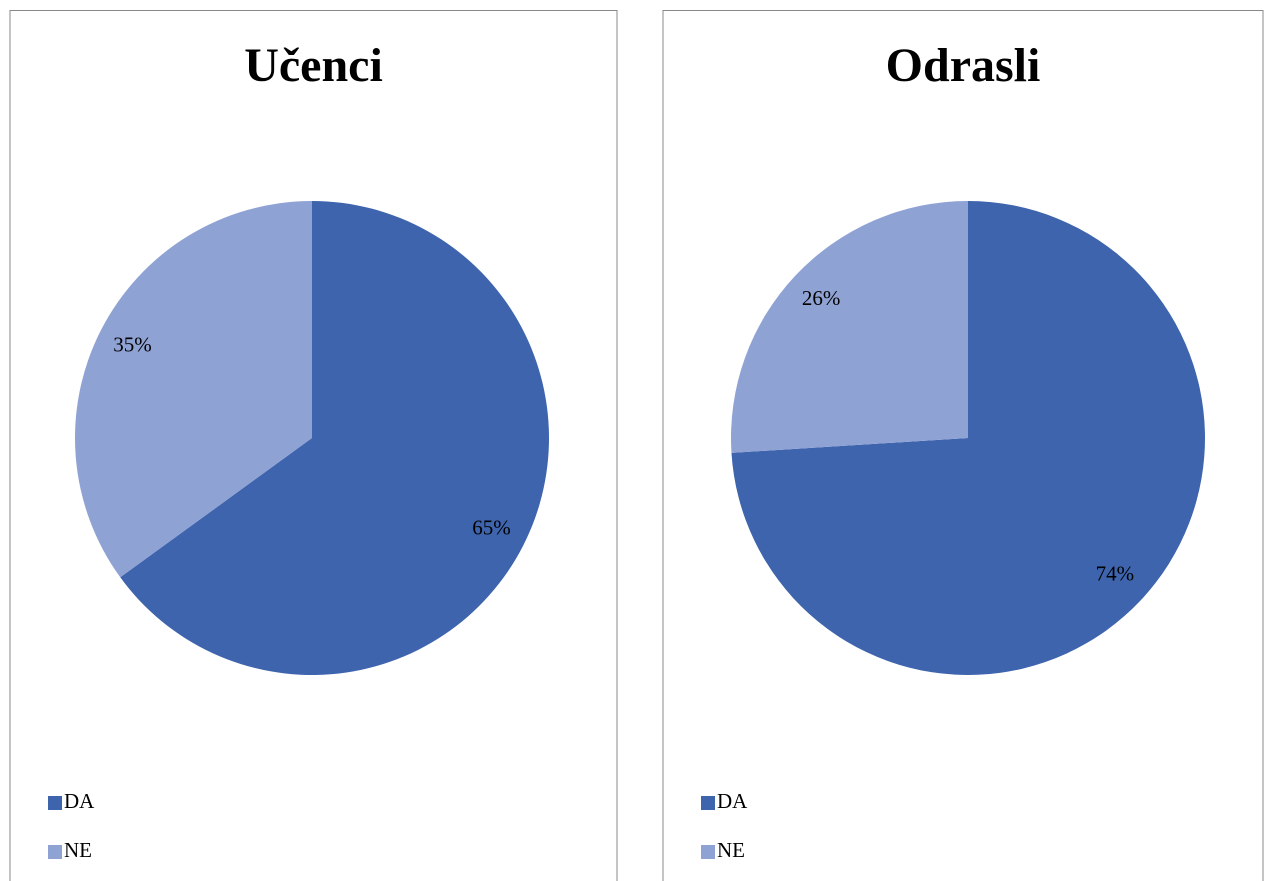  What do you see at coordinates (1115, 574) in the screenshot?
I see `data-label: 74%` at bounding box center [1115, 574].